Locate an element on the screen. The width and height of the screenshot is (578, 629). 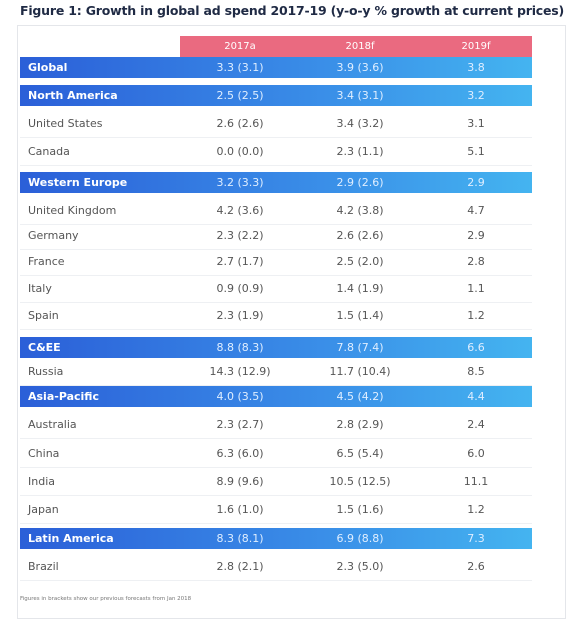
value-2018f: 6.9 (8.8) is located at coordinates (360, 538).